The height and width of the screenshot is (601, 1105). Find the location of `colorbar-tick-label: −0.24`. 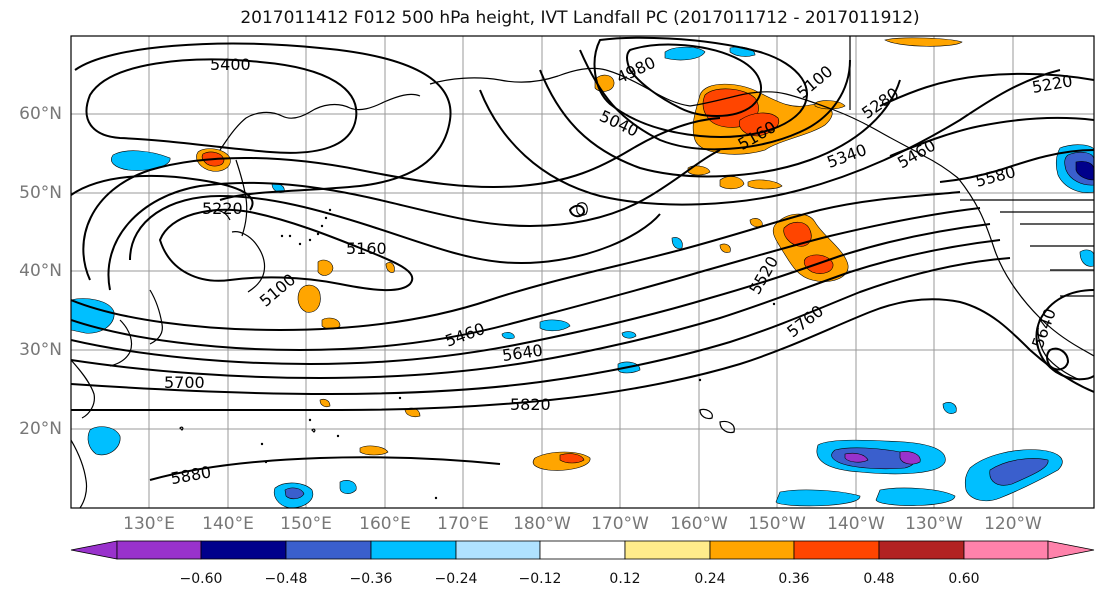

colorbar-tick-label: −0.24 is located at coordinates (456, 579).